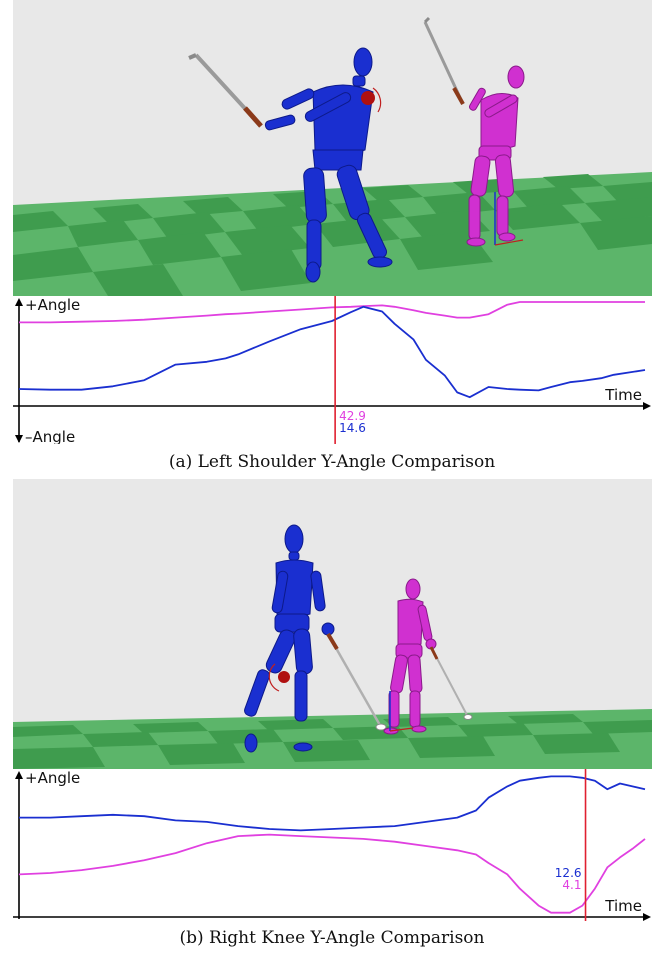 This screenshot has width=664, height=953. What do you see at coordinates (368, 98) in the screenshot?
I see `joint-marker-shoulder` at bounding box center [368, 98].